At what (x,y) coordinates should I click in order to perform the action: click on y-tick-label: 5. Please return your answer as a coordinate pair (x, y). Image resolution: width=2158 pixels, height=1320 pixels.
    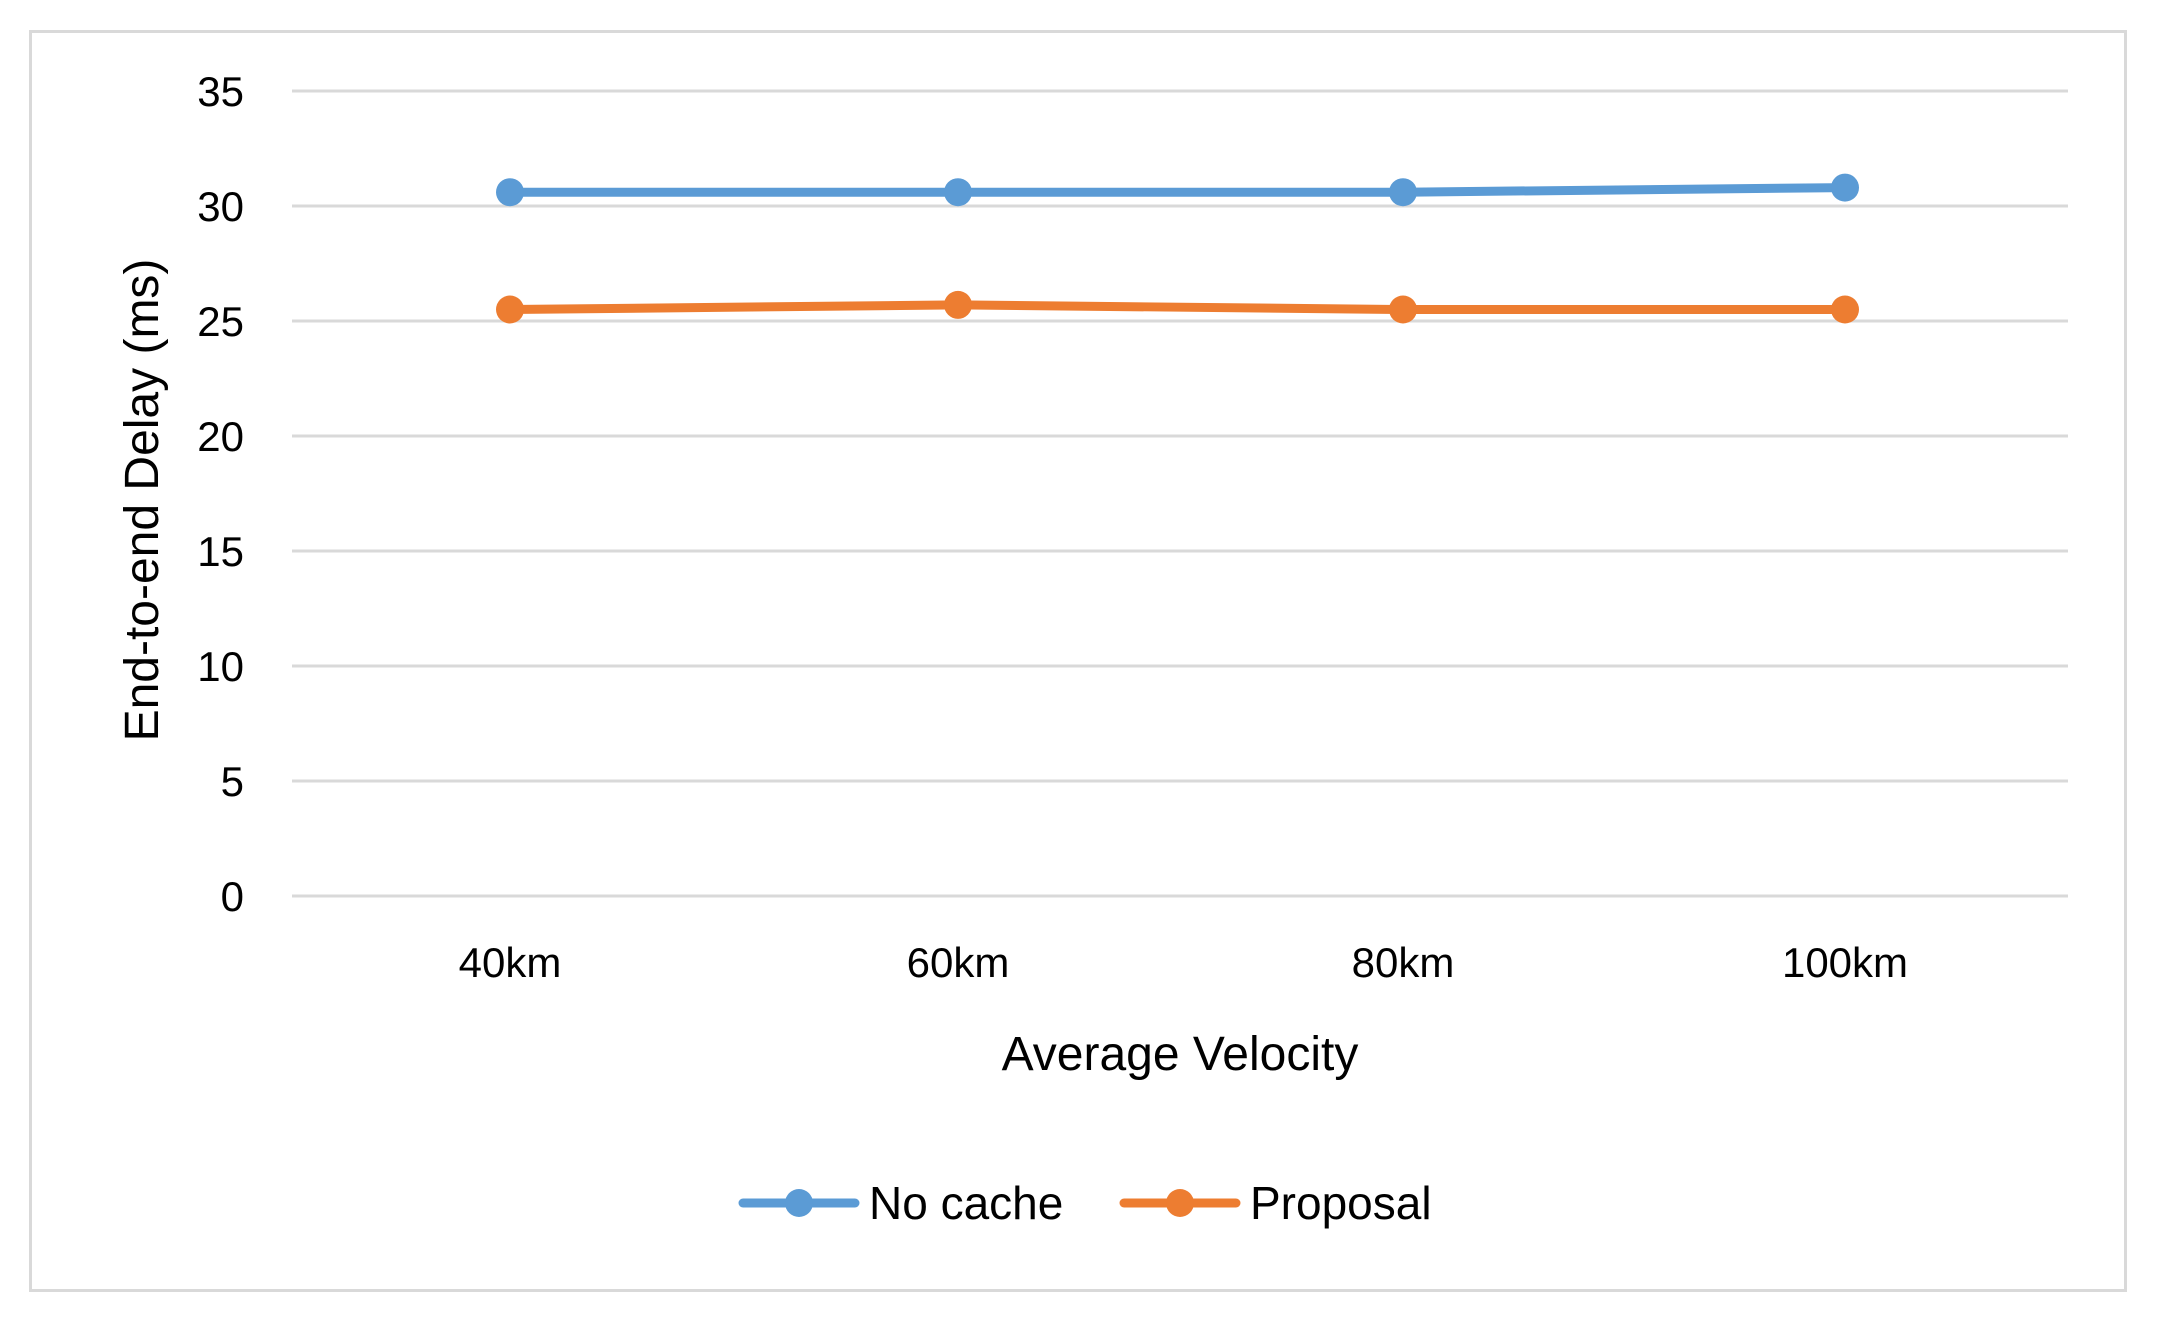
    Looking at the image, I should click on (232, 781).